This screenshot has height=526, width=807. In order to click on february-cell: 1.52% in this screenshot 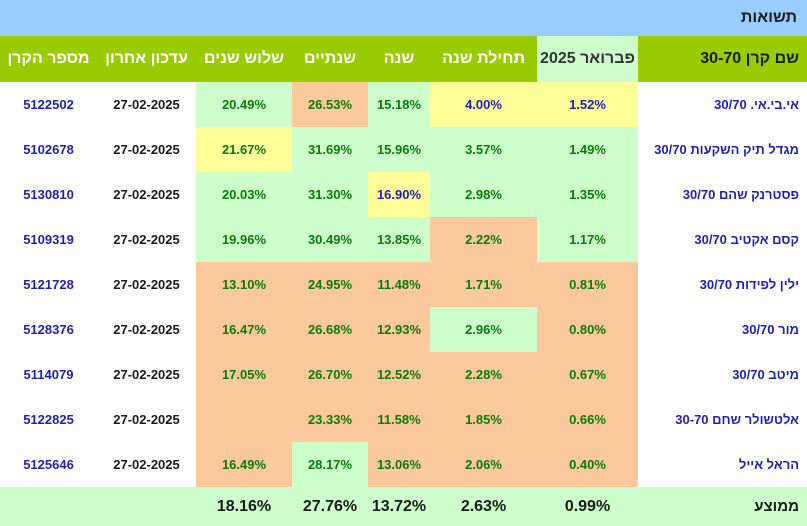, I will do `click(587, 104)`.